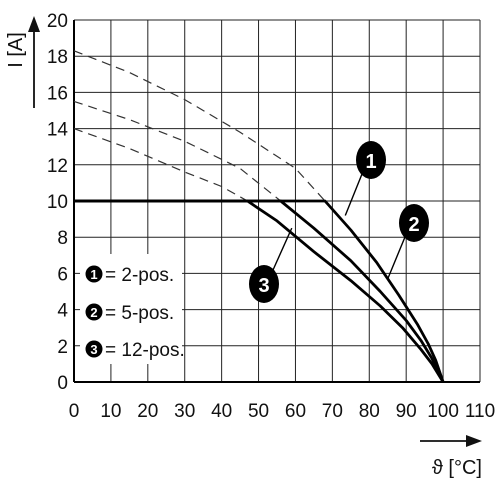 The height and width of the screenshot is (500, 500). What do you see at coordinates (62, 347) in the screenshot?
I see `y-tick-label-2: 2` at bounding box center [62, 347].